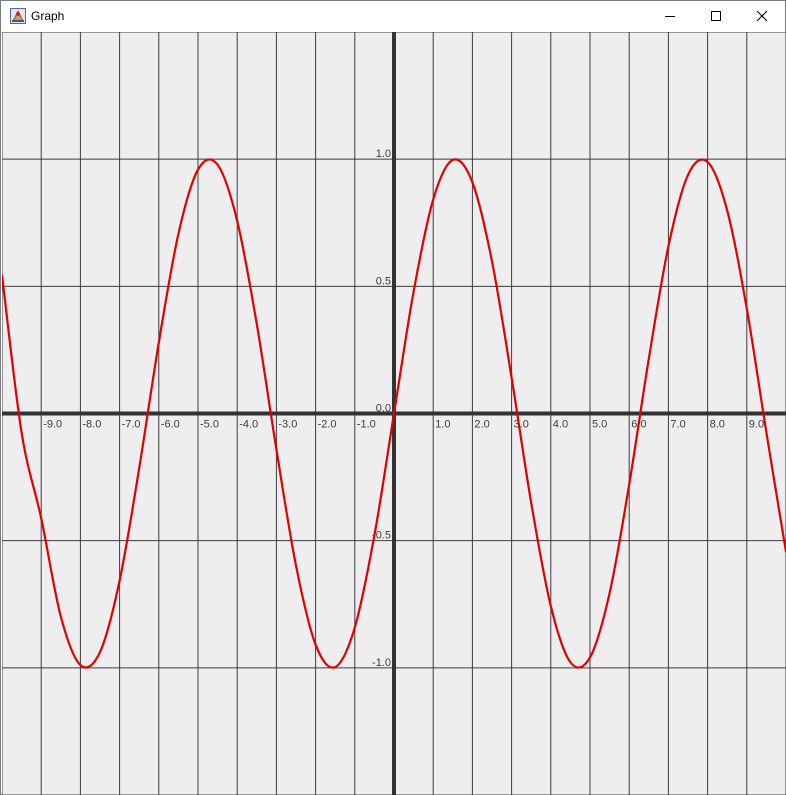 Image resolution: width=786 pixels, height=795 pixels. What do you see at coordinates (717, 425) in the screenshot?
I see `x-tick-label: 8.0` at bounding box center [717, 425].